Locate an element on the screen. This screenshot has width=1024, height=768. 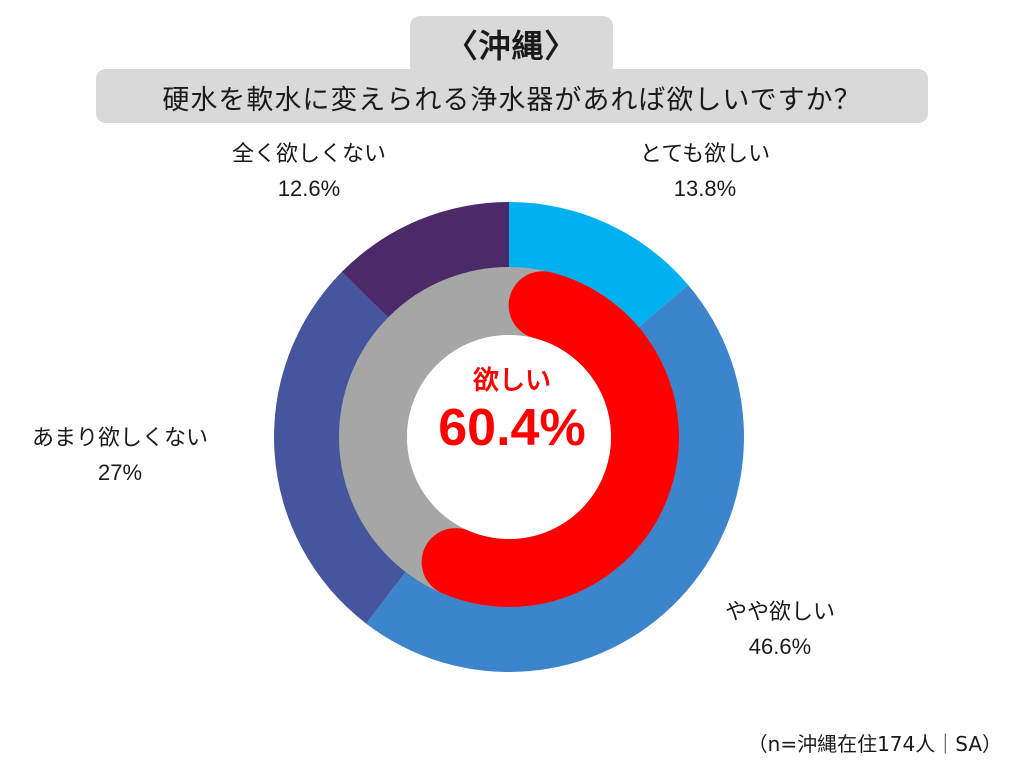
center-hole is located at coordinates (509, 437).